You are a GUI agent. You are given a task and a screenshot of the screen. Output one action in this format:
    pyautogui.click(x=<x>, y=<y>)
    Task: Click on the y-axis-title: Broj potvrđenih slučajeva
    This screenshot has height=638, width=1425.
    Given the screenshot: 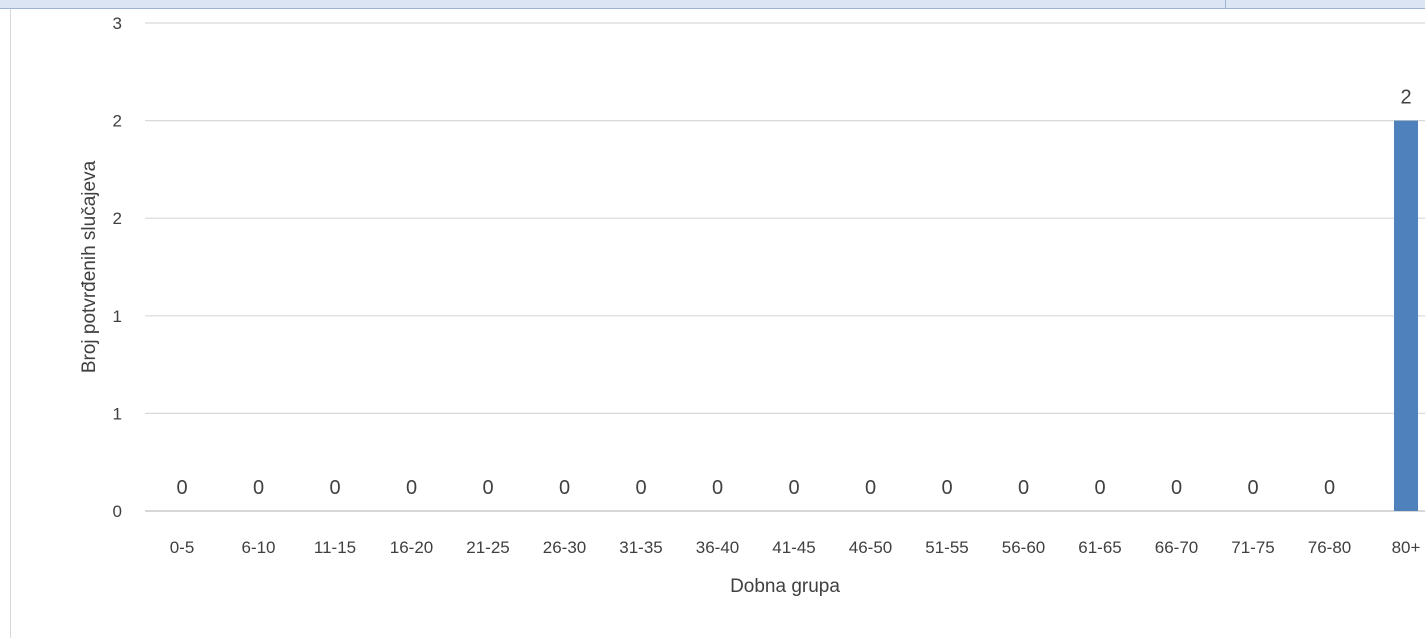 What is the action you would take?
    pyautogui.click(x=89, y=266)
    